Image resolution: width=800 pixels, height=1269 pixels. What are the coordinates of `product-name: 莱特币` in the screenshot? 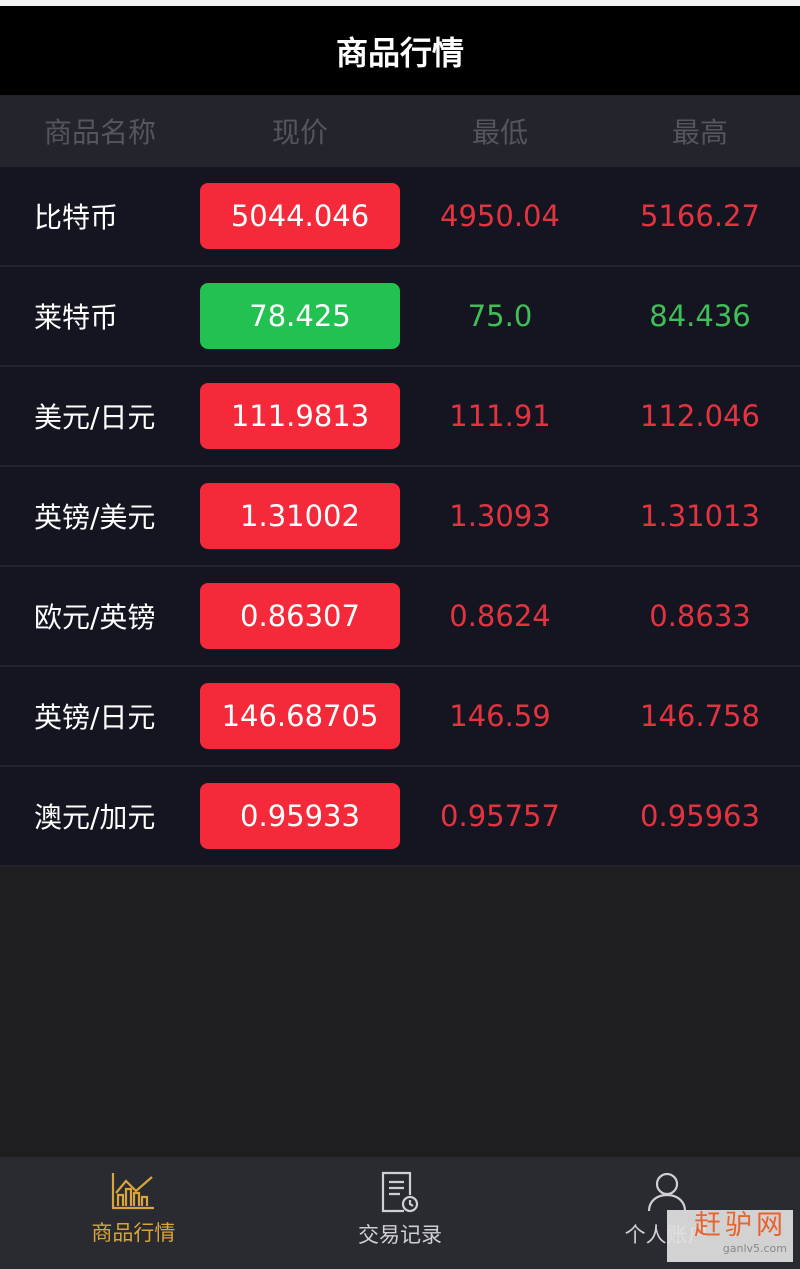 It's located at (76, 317).